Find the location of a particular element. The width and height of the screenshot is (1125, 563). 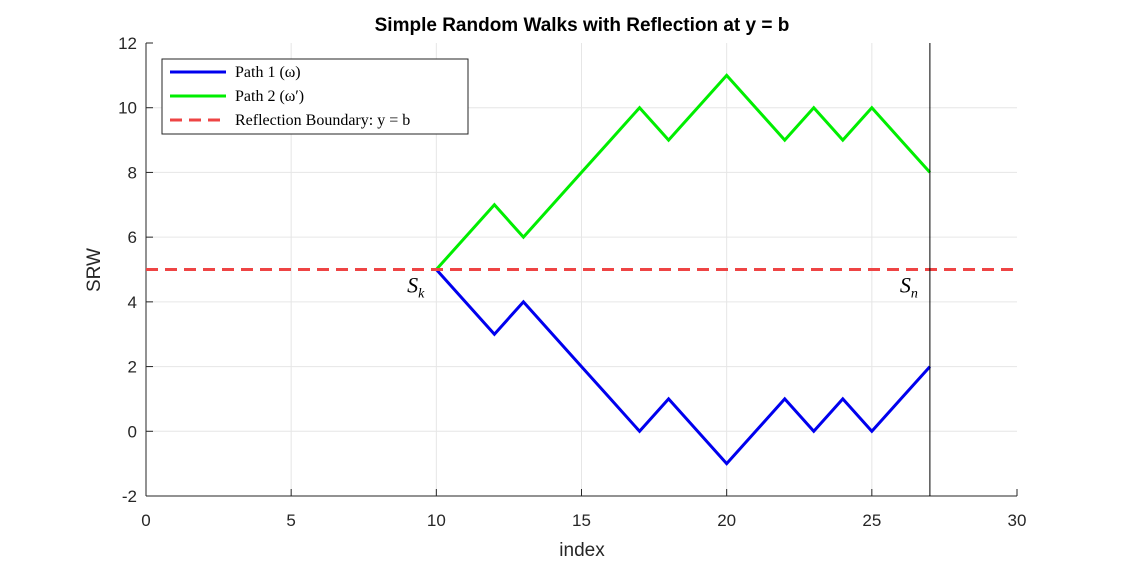

x-tick-label: 0 is located at coordinates (145, 520).